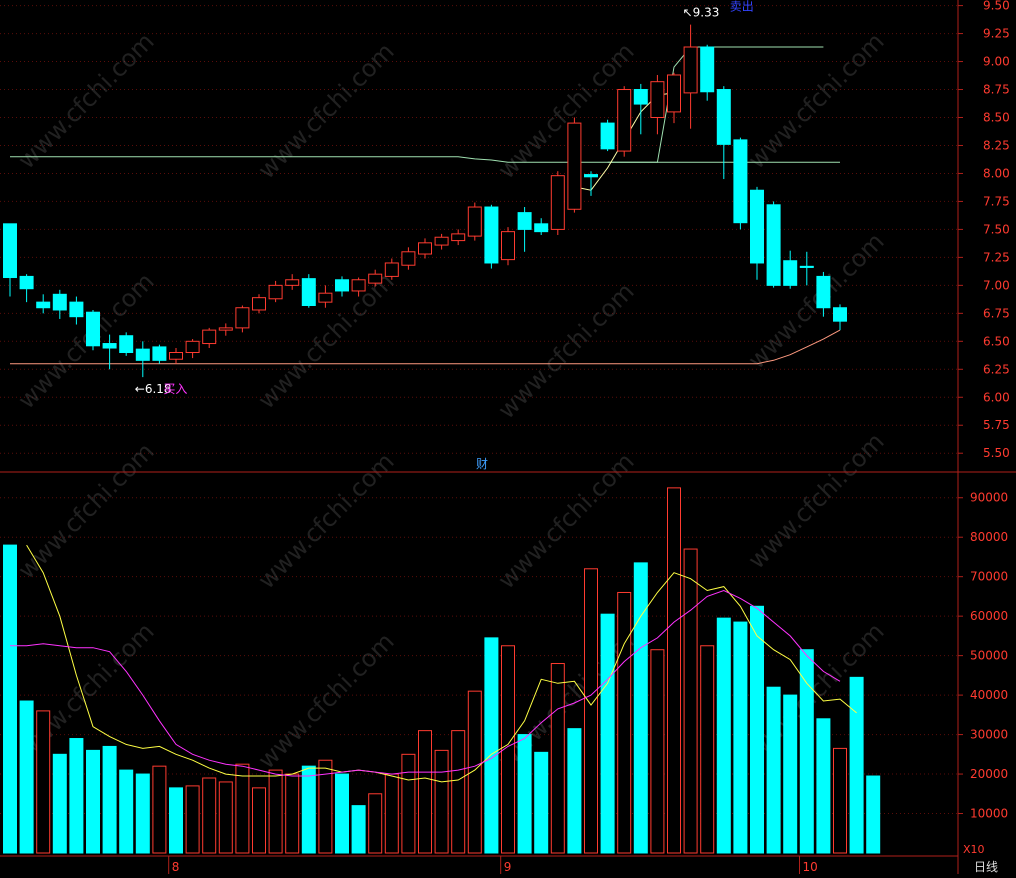 The image size is (1016, 878). What do you see at coordinates (989, 616) in the screenshot?
I see `volume-tick-label: 60000` at bounding box center [989, 616].